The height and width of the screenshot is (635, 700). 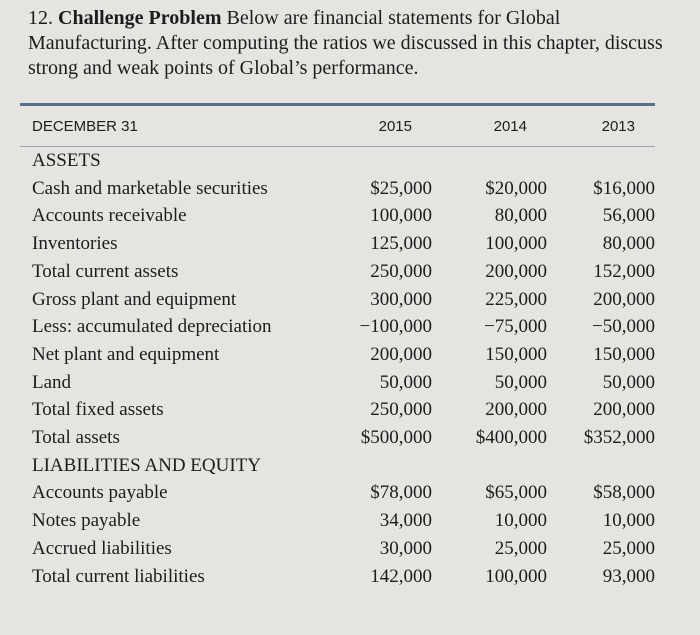 I want to click on header-cell: 2013, so click(x=618, y=126).